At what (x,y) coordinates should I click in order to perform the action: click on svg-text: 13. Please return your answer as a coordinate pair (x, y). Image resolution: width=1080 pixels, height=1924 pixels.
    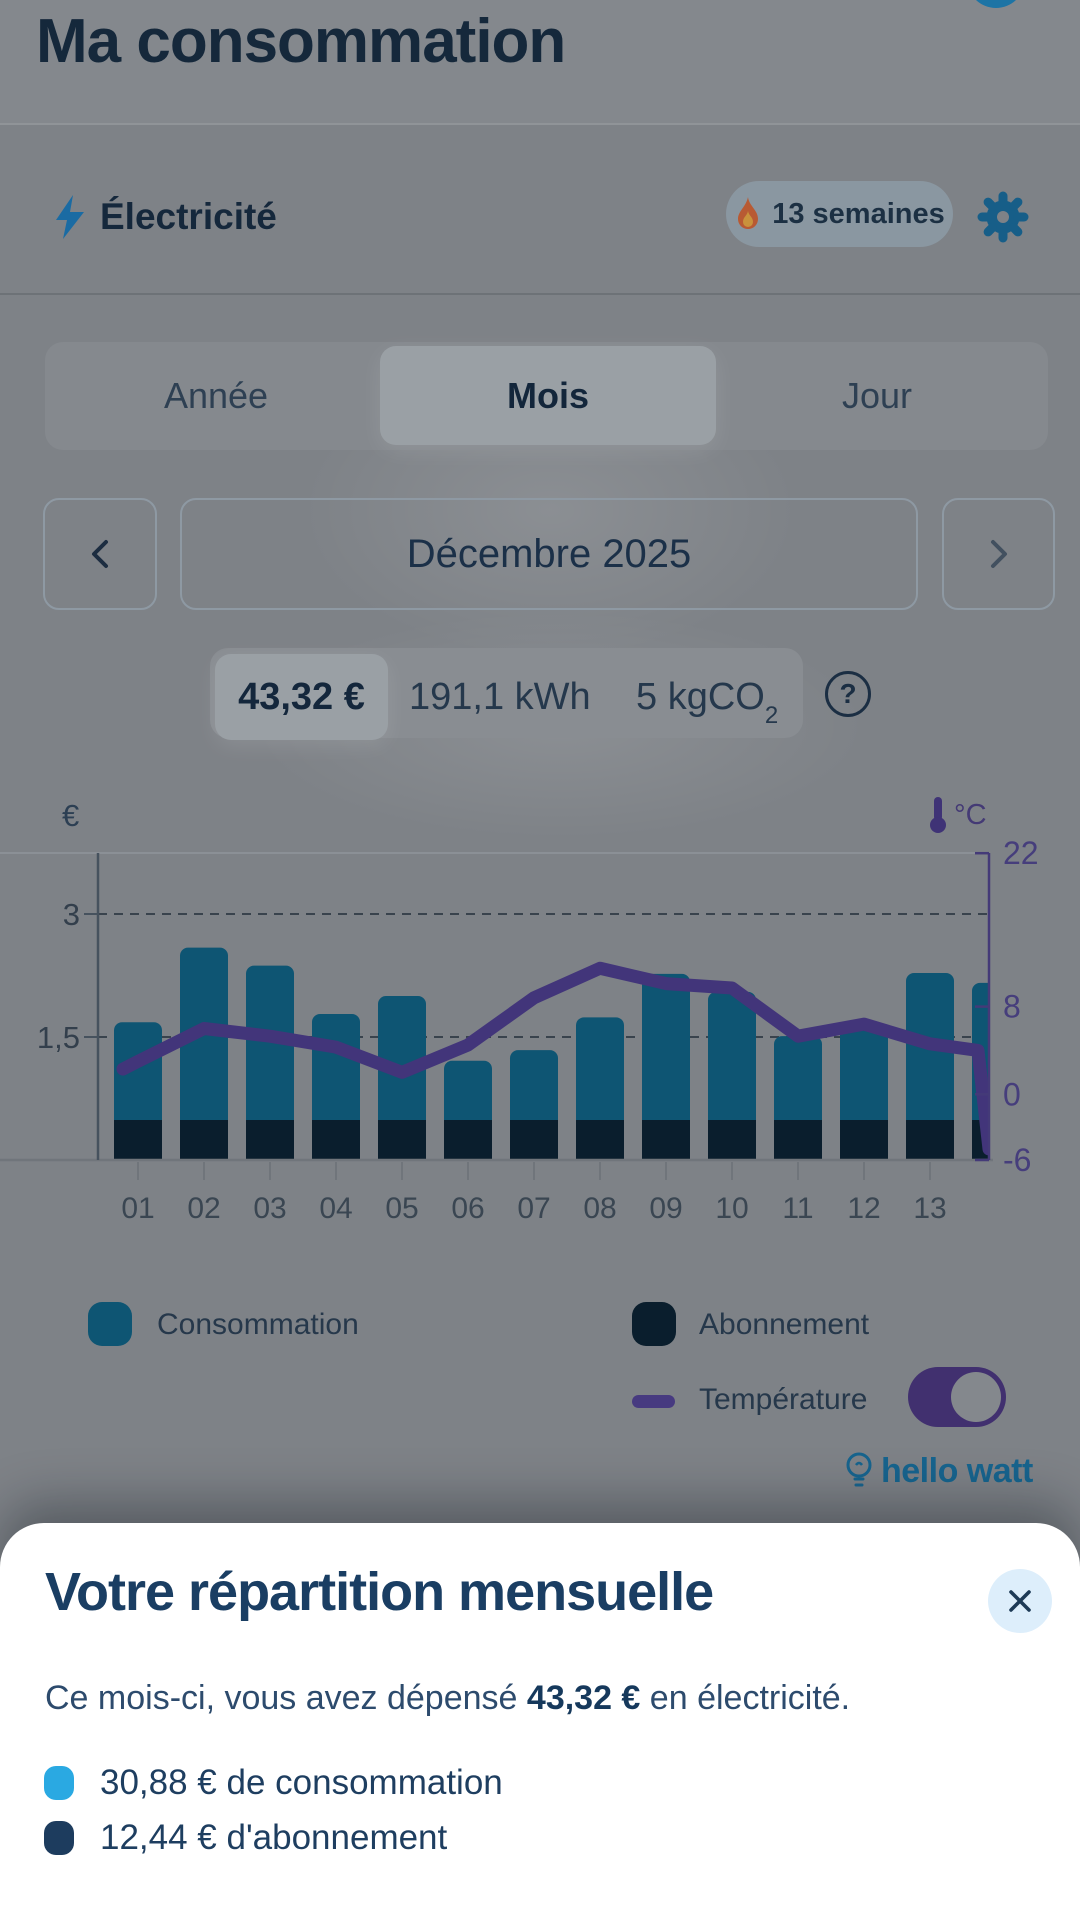
    Looking at the image, I should click on (929, 1208).